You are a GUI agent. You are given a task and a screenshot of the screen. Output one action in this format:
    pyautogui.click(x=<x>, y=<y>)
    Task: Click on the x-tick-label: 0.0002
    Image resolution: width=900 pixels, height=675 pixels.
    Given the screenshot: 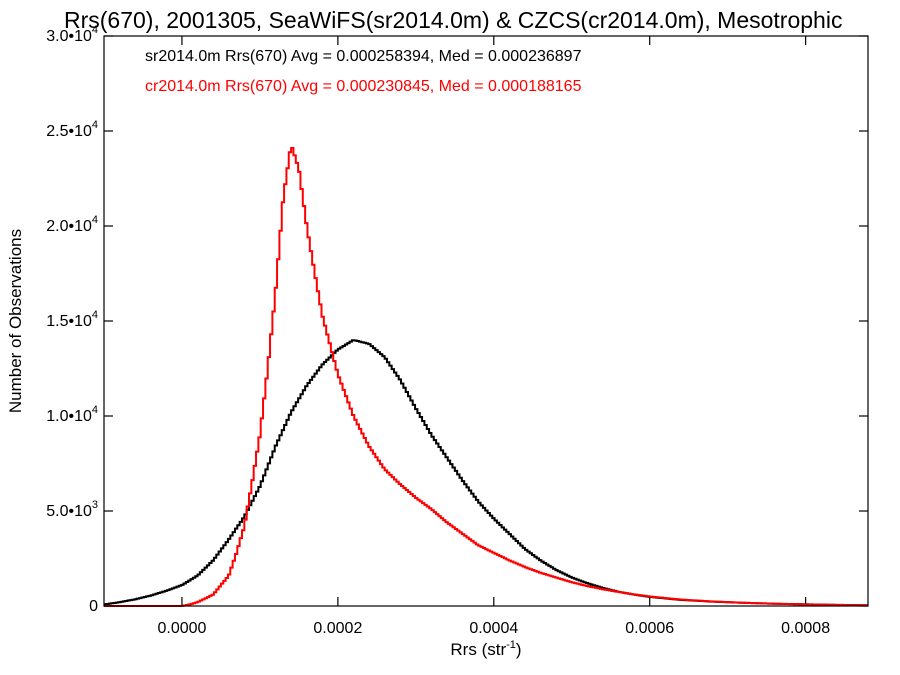 What is the action you would take?
    pyautogui.click(x=337, y=628)
    